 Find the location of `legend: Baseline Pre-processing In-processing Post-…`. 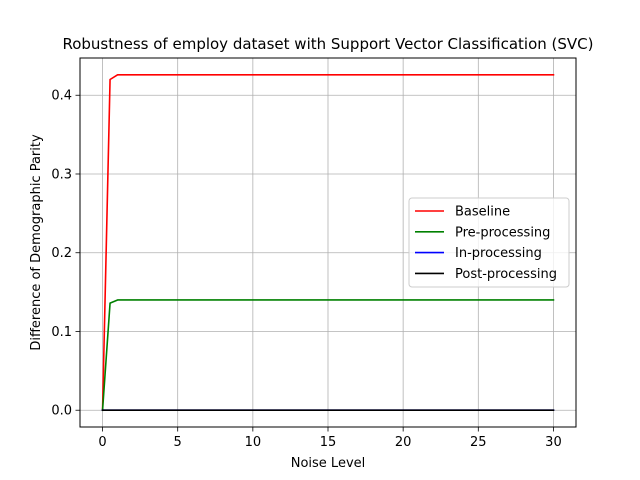

legend: Baseline Pre-processing In-processing Post-… is located at coordinates (489, 242).